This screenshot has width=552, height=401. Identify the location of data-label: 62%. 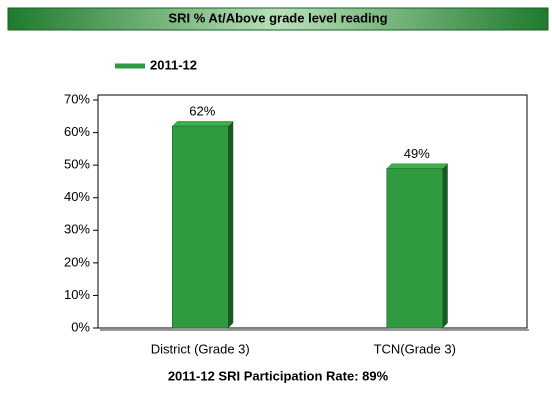
(202, 110).